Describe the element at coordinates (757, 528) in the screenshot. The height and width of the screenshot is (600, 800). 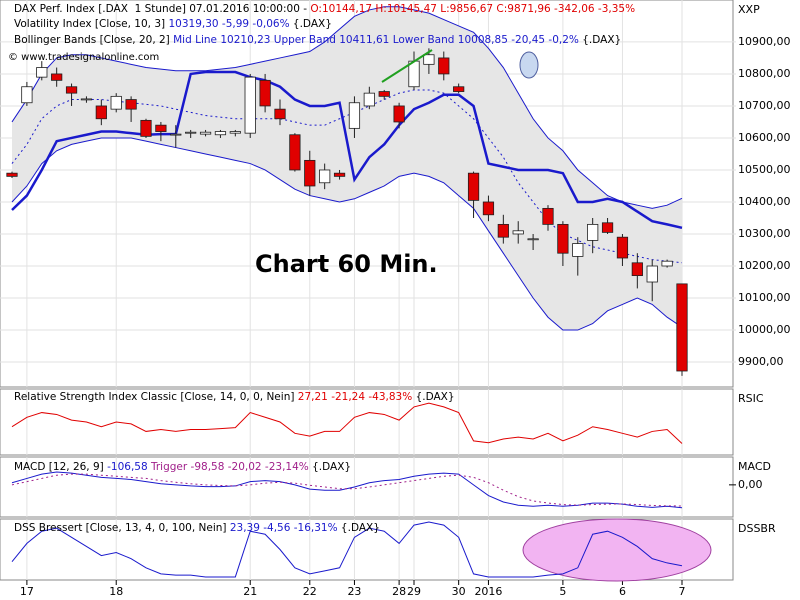
I see `axis-label: DSSBR` at that location.